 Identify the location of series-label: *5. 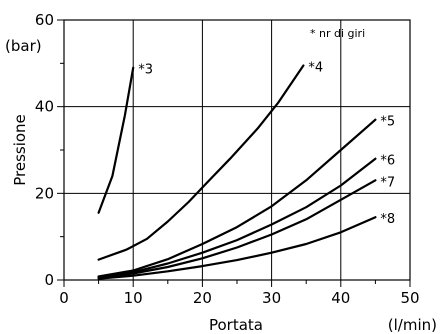
(387, 122).